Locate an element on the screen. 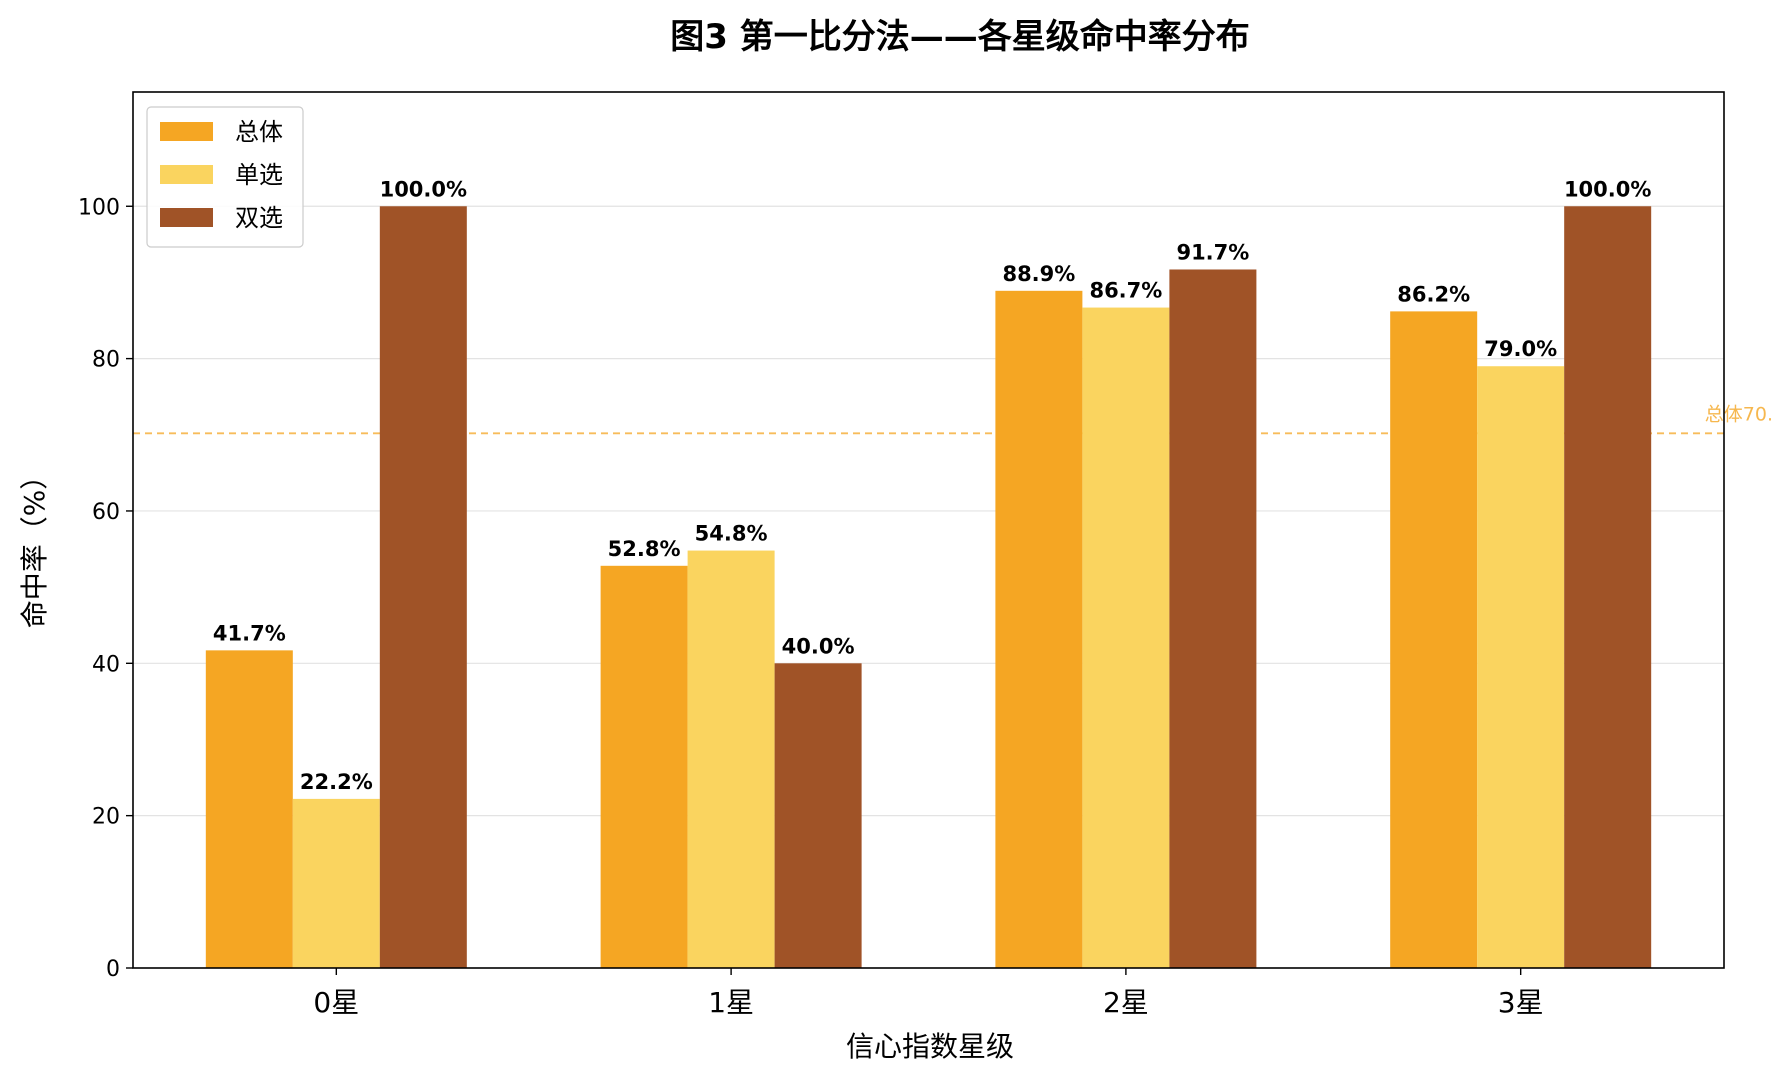  legend-label: 单选 is located at coordinates (259, 175).